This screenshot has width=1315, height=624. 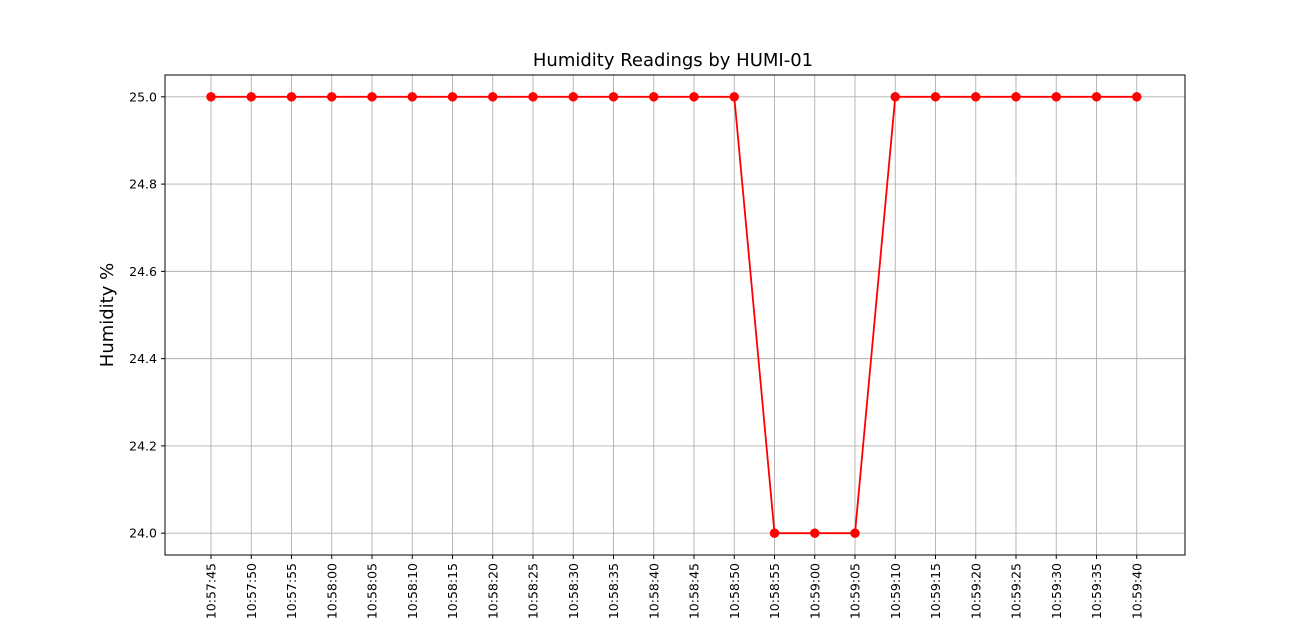 I want to click on x-tick-label: 10:59:30, so click(x=1056, y=591).